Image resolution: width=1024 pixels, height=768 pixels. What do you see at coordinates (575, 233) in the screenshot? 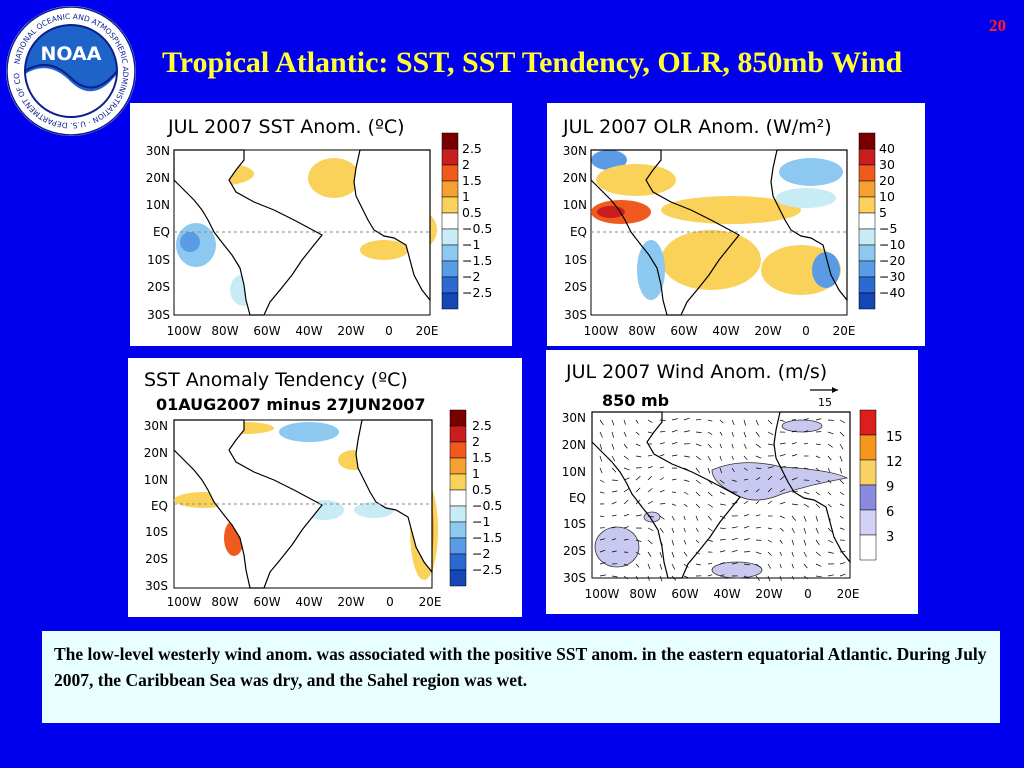
I see `olr-y-axis: 30N 20N 10N EQ 10S 20S 30S` at bounding box center [575, 233].